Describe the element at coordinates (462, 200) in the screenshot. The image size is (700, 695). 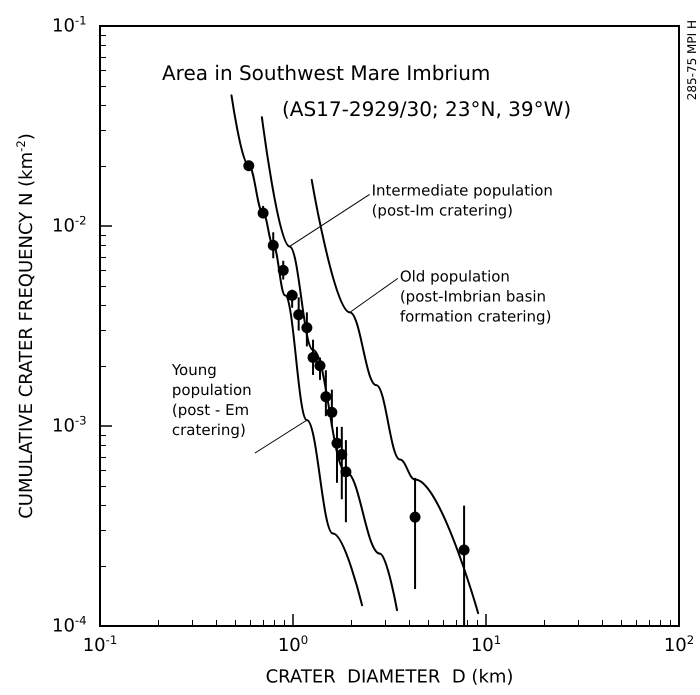
I see `annotation: Intermediate population (post-Im cratering)` at that location.